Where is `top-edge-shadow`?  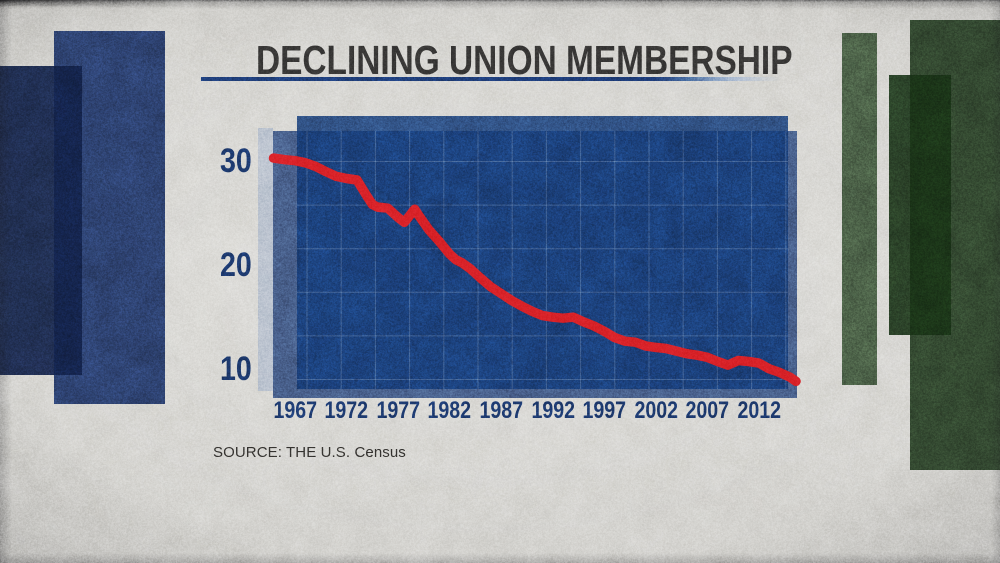 top-edge-shadow is located at coordinates (95, 3).